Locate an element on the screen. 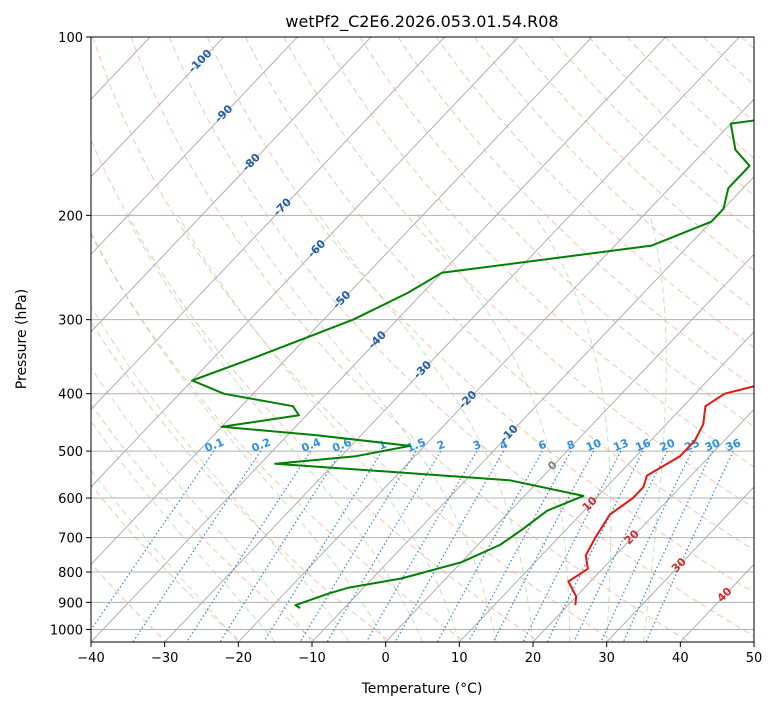 The height and width of the screenshot is (712, 775). y-tick-label: 300 is located at coordinates (70, 321).